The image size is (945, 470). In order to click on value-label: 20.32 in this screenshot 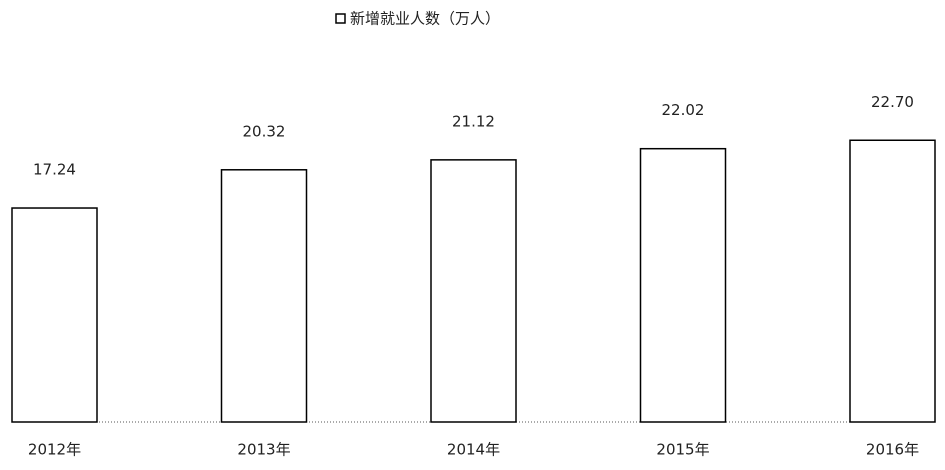, I will do `click(264, 131)`.